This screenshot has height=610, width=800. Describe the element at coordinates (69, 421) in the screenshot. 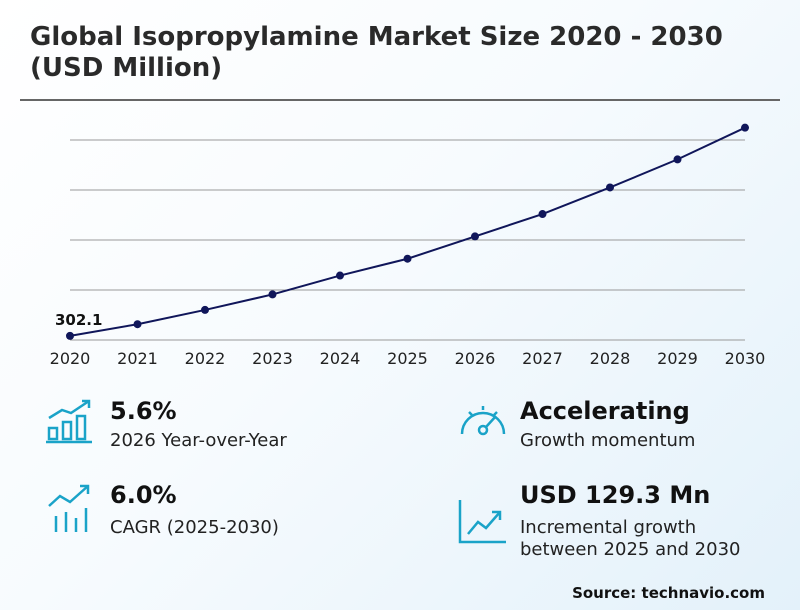

I see `bar-chart-growth-icon` at that location.